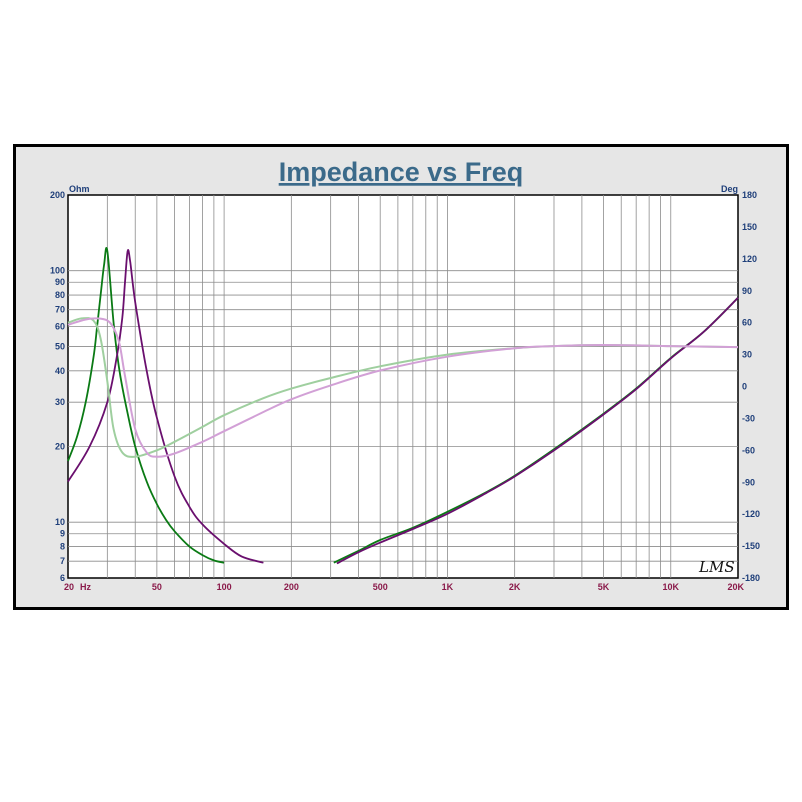 The width and height of the screenshot is (802, 802). I want to click on left-axis-tick-label: 10, so click(60, 522).